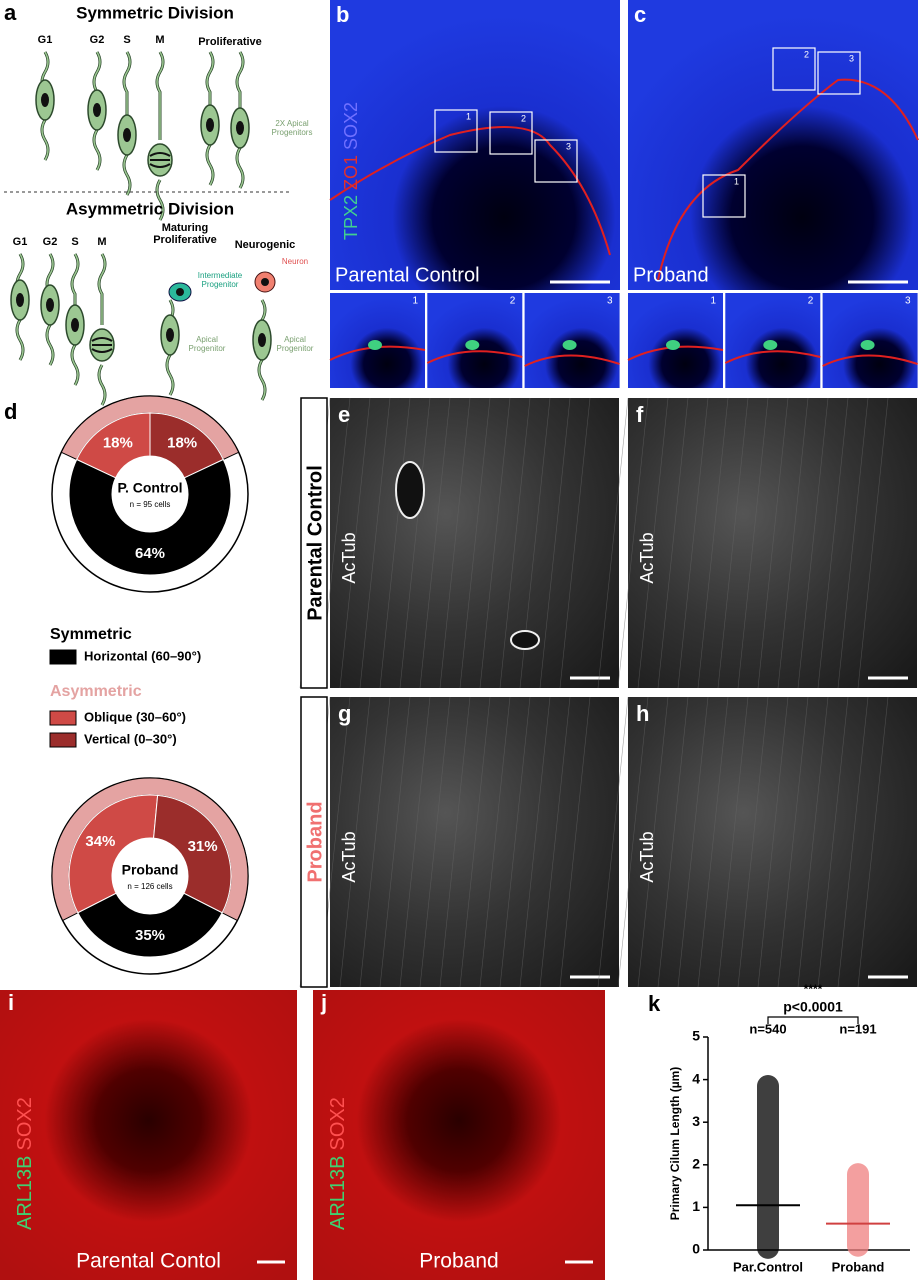  Describe the element at coordinates (407, 275) in the screenshot. I see `caption: Parental Control` at that location.